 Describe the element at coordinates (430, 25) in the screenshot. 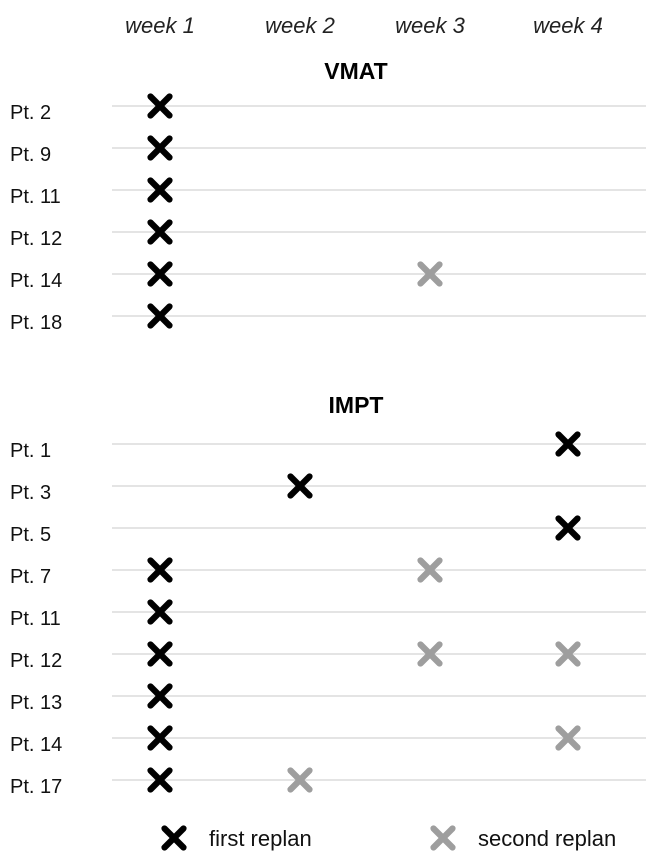

I see `week-header-label: week 3` at that location.